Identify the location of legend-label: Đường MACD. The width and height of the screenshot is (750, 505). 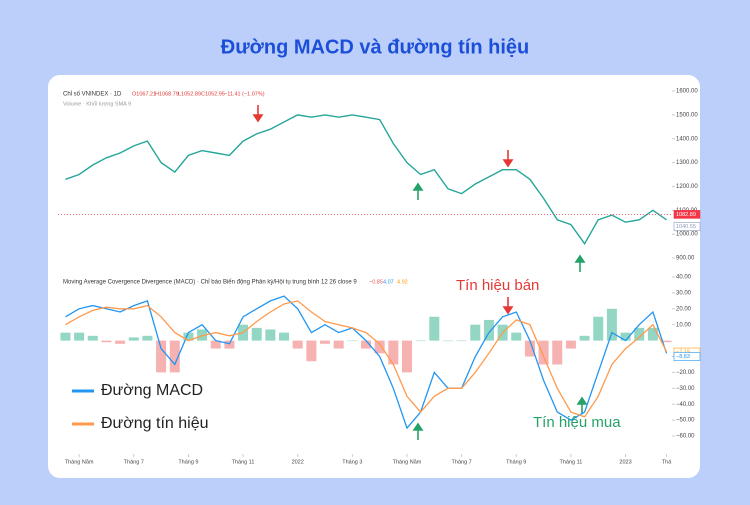
(152, 390).